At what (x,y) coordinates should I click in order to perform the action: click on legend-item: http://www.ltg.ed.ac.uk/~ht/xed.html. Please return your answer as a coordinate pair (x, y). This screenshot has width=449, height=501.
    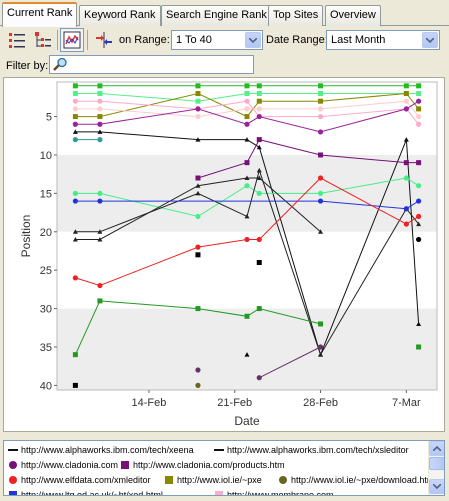
    Looking at the image, I should click on (85, 492).